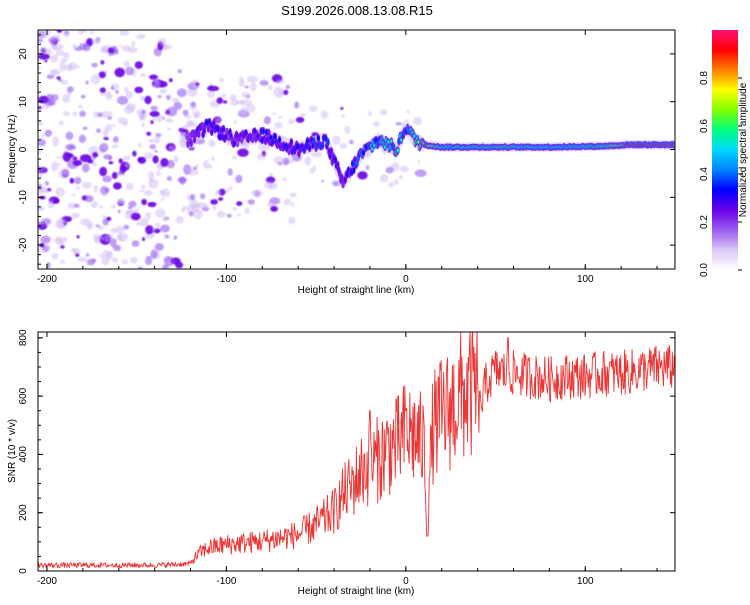  What do you see at coordinates (356, 591) in the screenshot?
I see `snr-x-label: Height of straight line (km)` at bounding box center [356, 591].